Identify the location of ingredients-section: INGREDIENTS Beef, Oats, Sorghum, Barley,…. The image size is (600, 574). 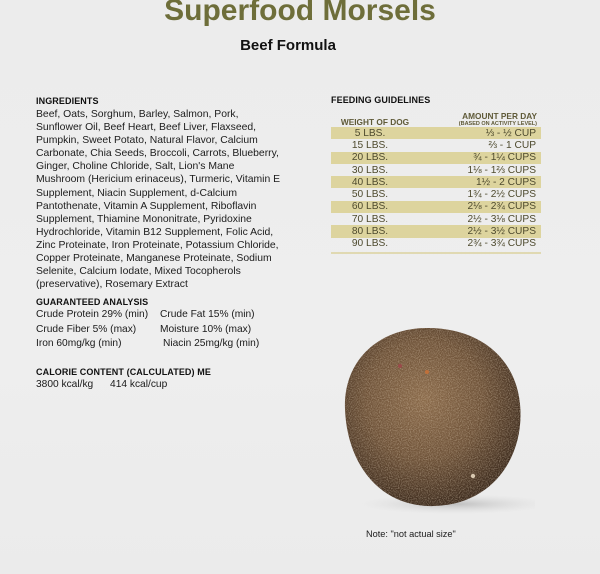
(161, 193).